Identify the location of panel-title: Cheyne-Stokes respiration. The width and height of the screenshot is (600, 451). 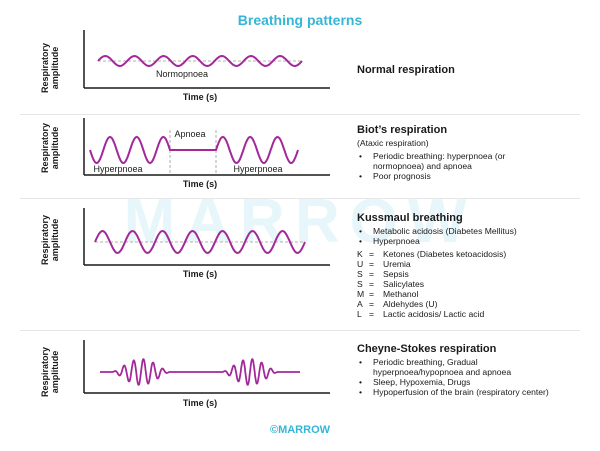
(427, 349).